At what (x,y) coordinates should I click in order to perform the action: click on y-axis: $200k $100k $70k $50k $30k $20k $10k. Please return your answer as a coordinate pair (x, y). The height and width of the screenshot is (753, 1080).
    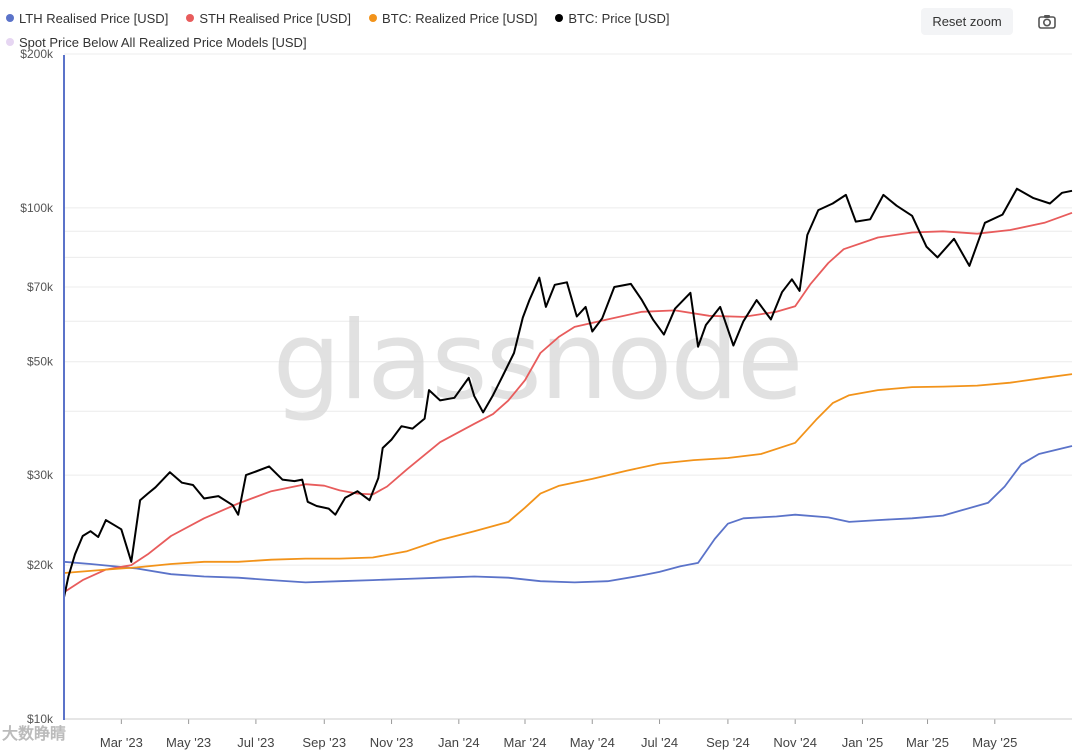
    Looking at the image, I should click on (37, 386).